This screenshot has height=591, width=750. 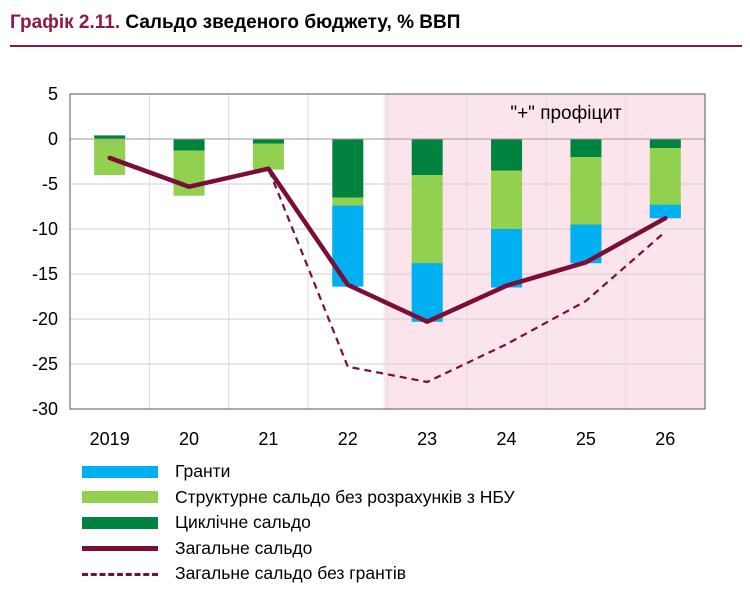 I want to click on x-tick-label: 24, so click(x=507, y=439).